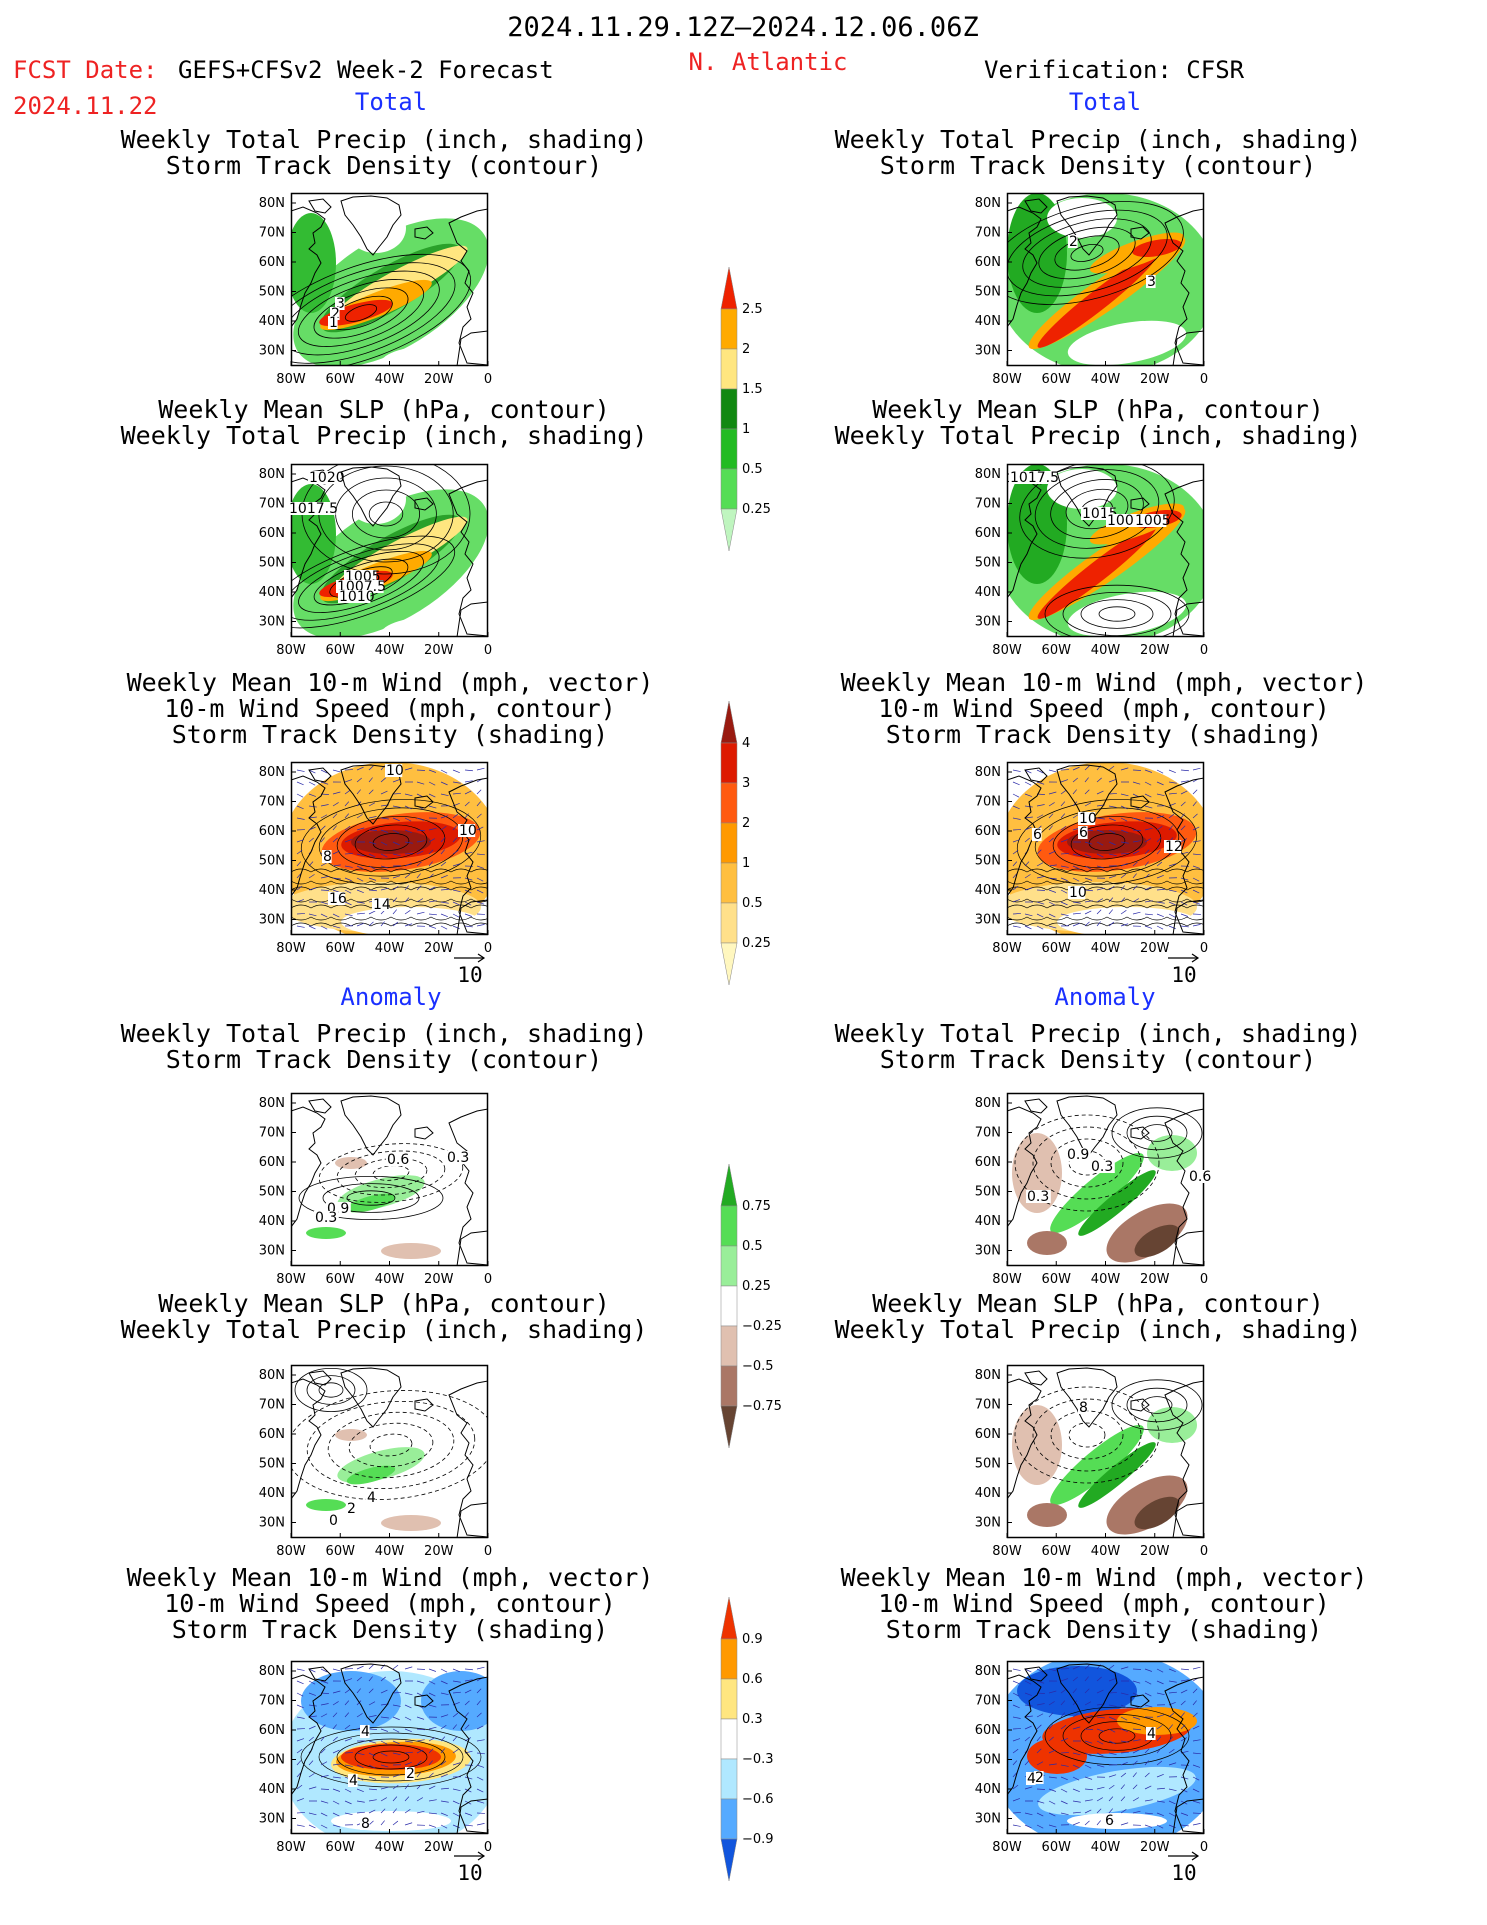 The width and height of the screenshot is (1487, 1925). Describe the element at coordinates (752, 389) in the screenshot. I see `colorbar-label: 1.5` at that location.